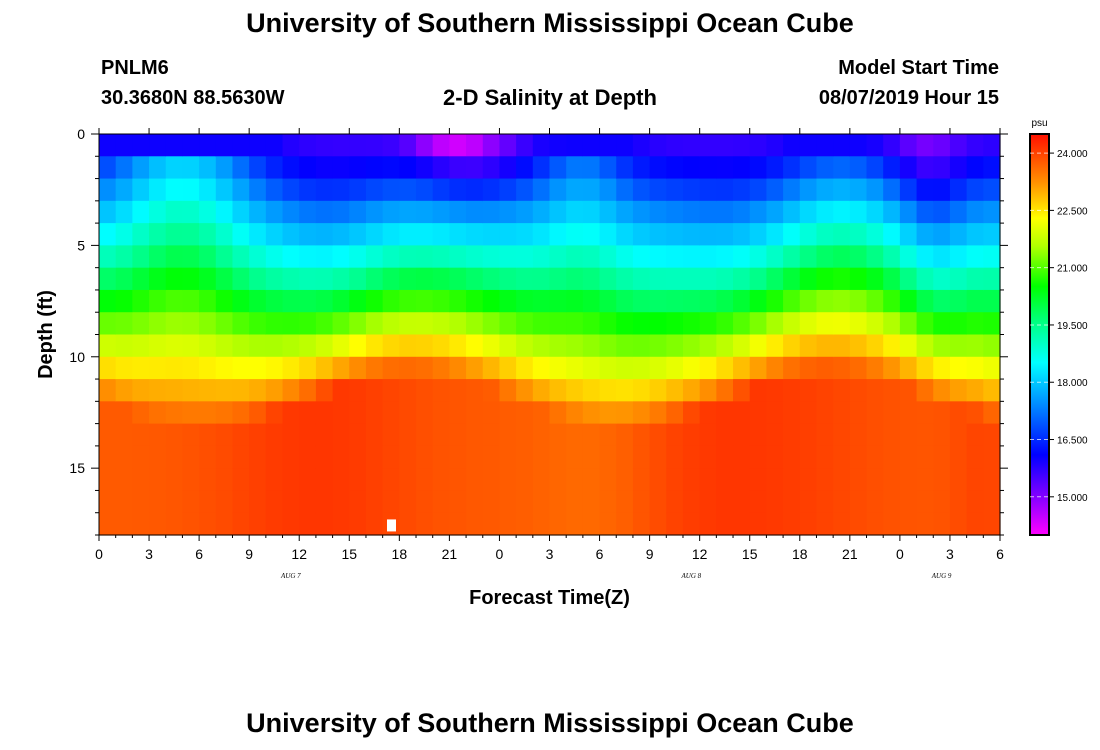 This screenshot has height=750, width=1100. Describe the element at coordinates (750, 554) in the screenshot. I see `x-tick-label: 15` at that location.